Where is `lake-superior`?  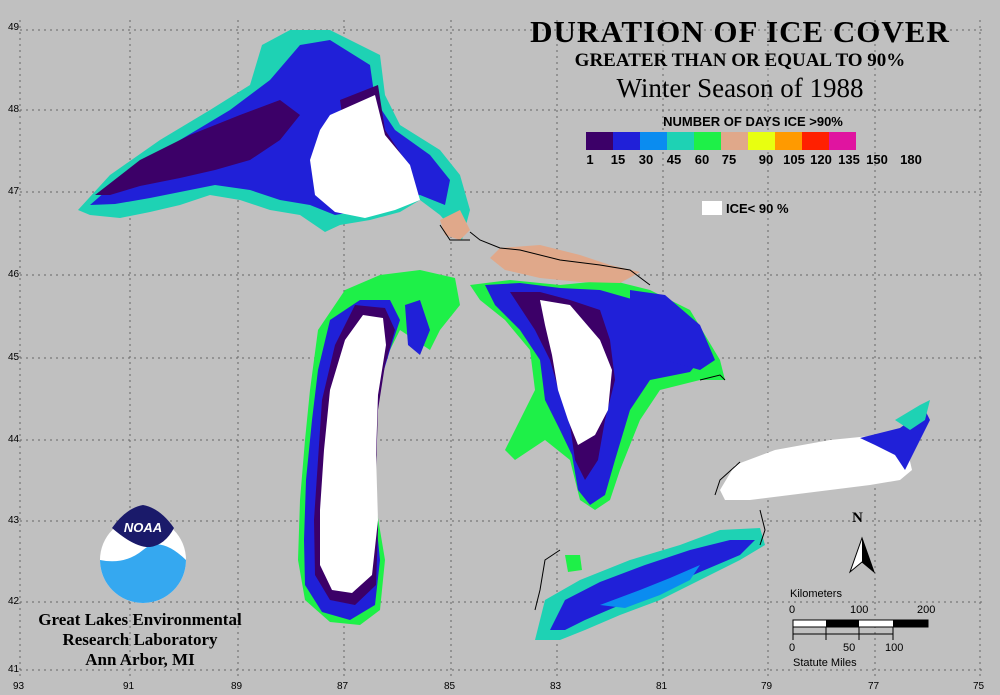 lake-superior is located at coordinates (274, 135).